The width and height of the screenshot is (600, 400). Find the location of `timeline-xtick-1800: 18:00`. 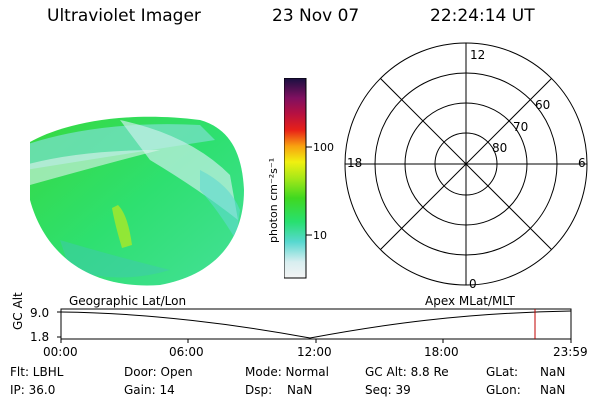

timeline-xtick-1800: 18:00 is located at coordinates (441, 352).